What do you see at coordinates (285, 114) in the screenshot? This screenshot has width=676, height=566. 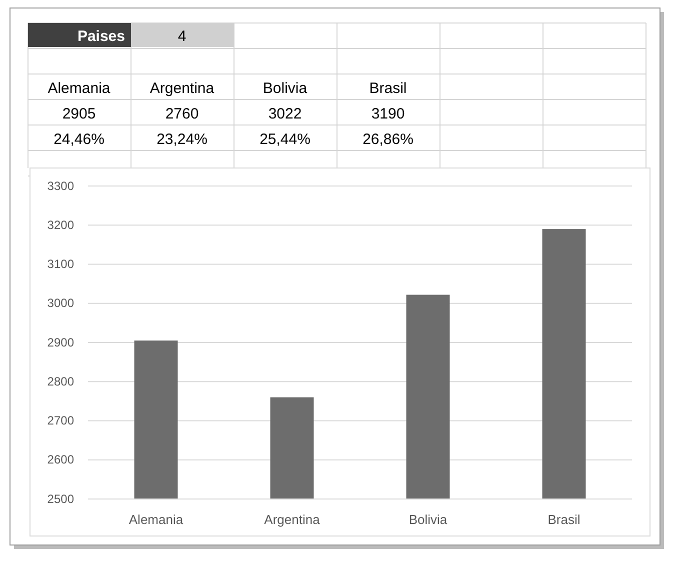 I see `text: 3022` at bounding box center [285, 114].